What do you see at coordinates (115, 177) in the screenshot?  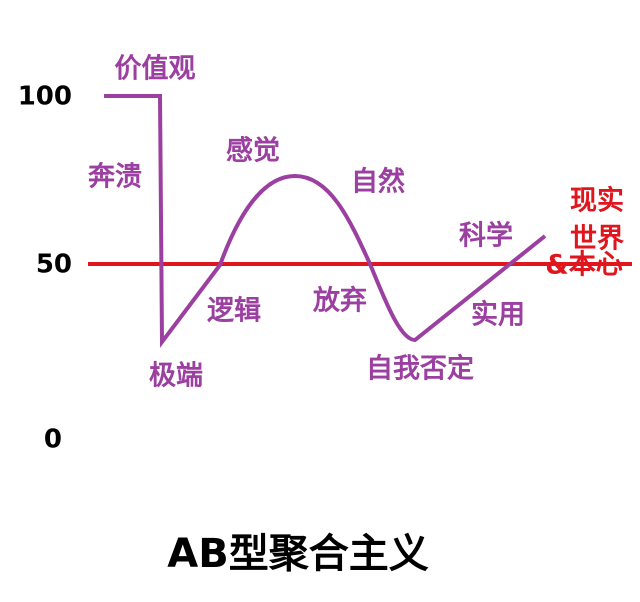 I see `curve-label: 奔溃` at bounding box center [115, 177].